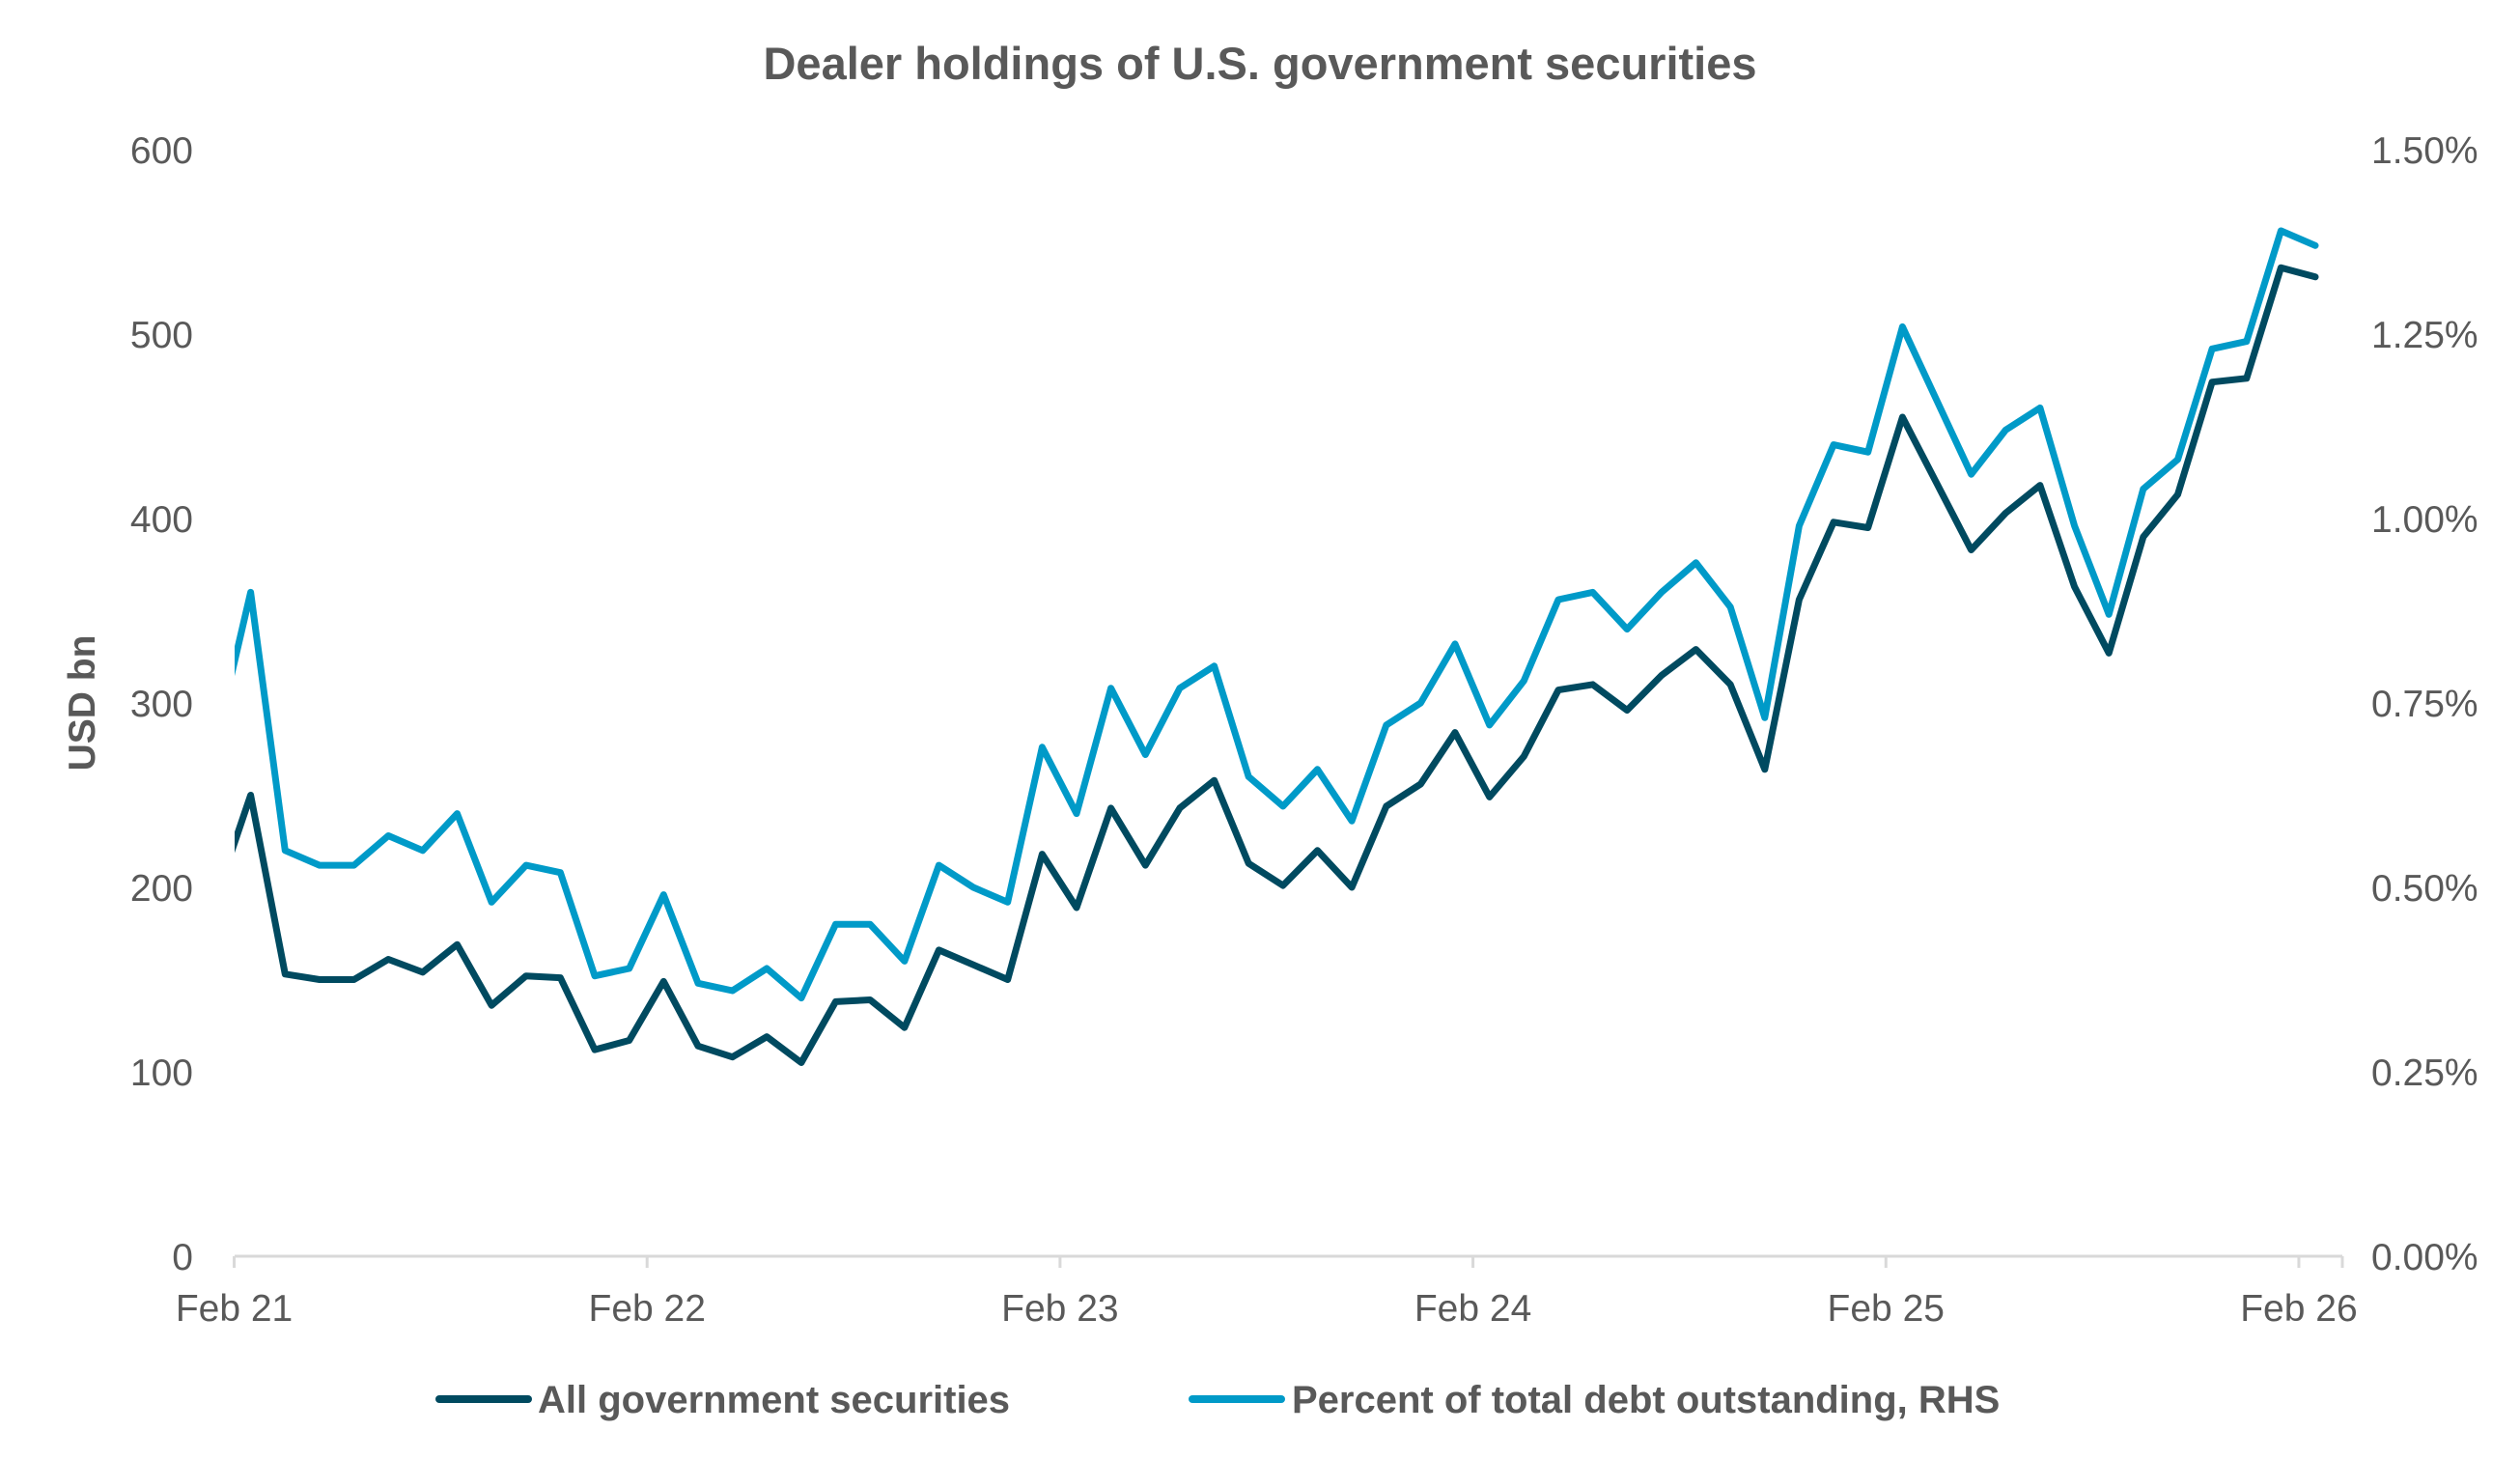 The image size is (2520, 1459). Describe the element at coordinates (83, 703) in the screenshot. I see `y-axis-title: USD bn` at that location.